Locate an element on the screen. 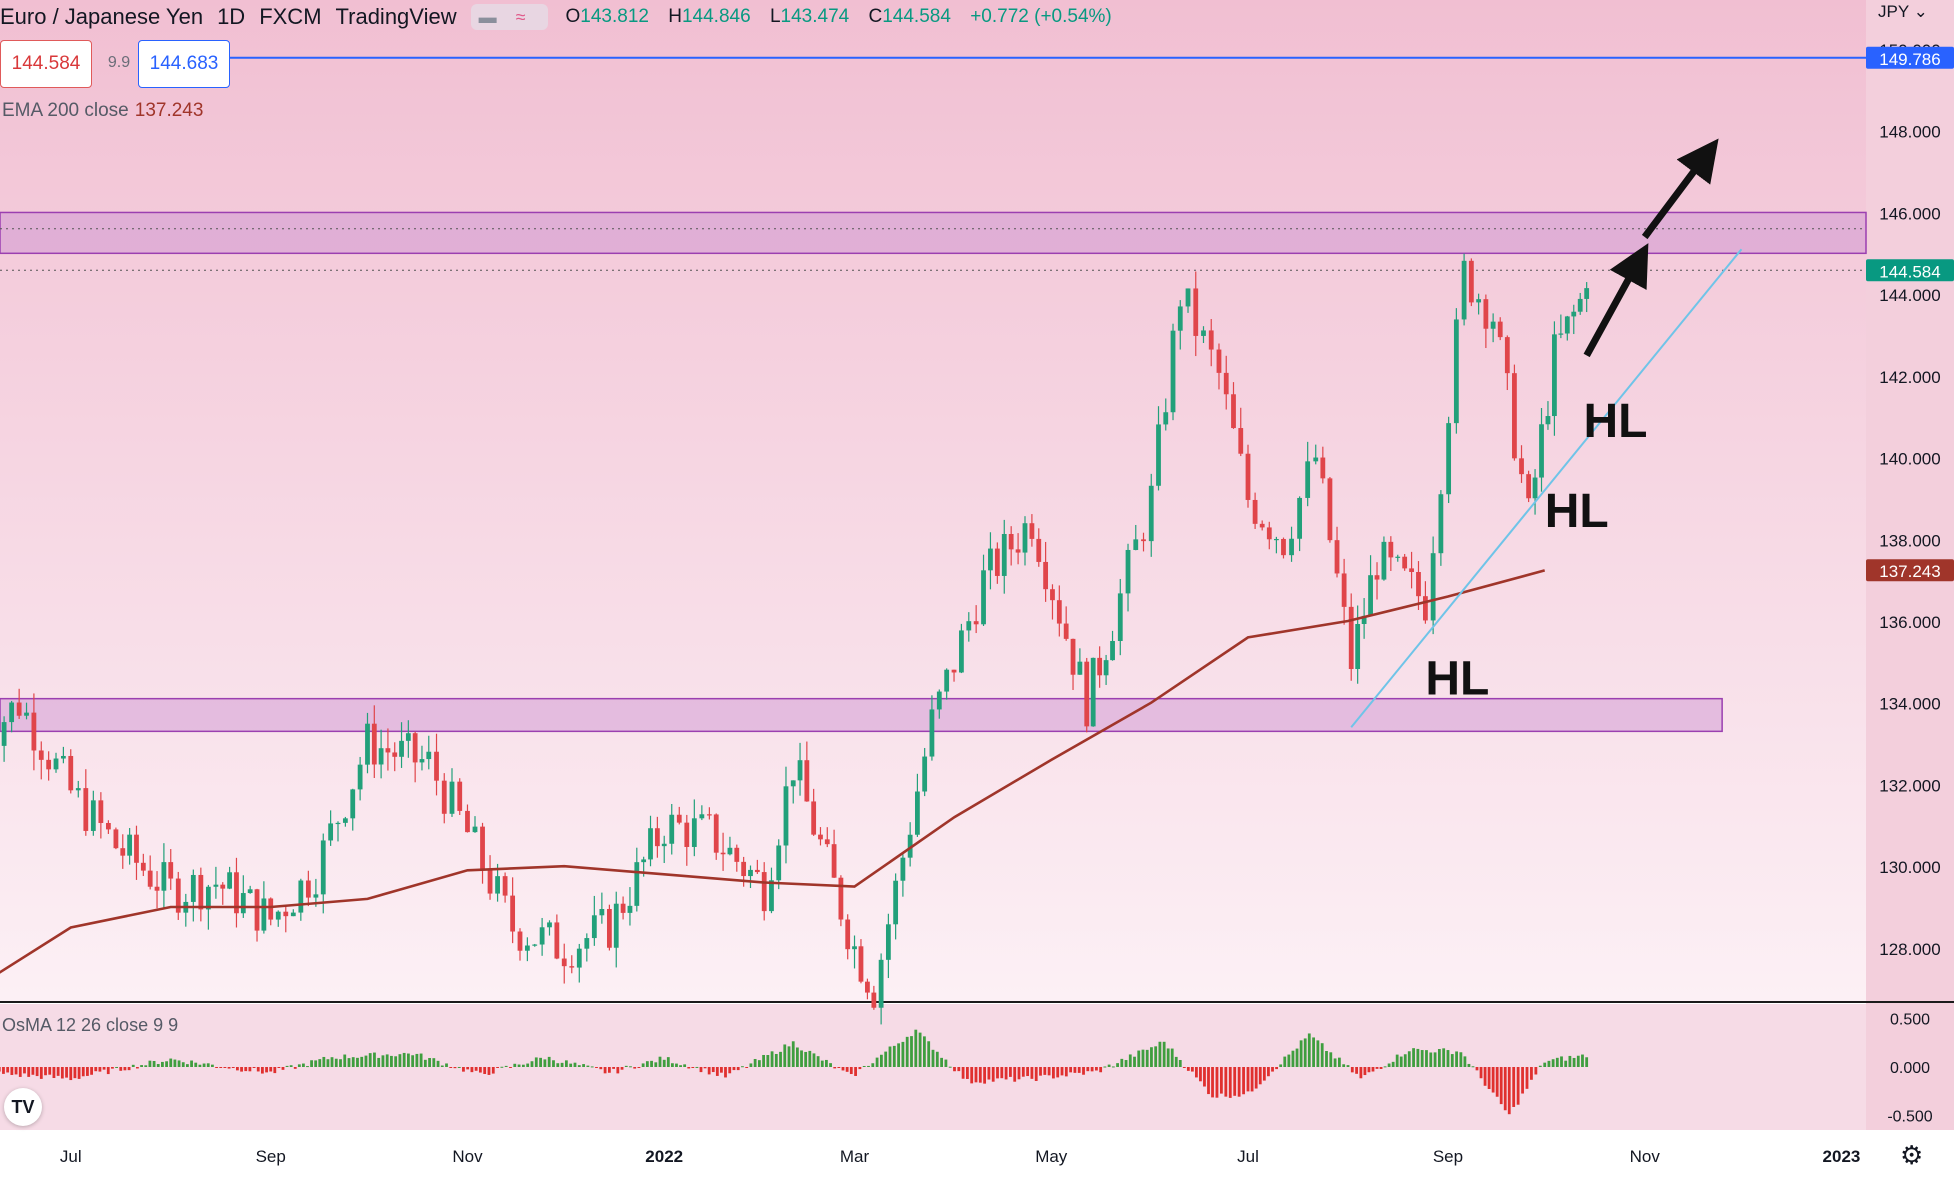 The image size is (1954, 1183). y-tick-label: 140.000 is located at coordinates (1909, 459).